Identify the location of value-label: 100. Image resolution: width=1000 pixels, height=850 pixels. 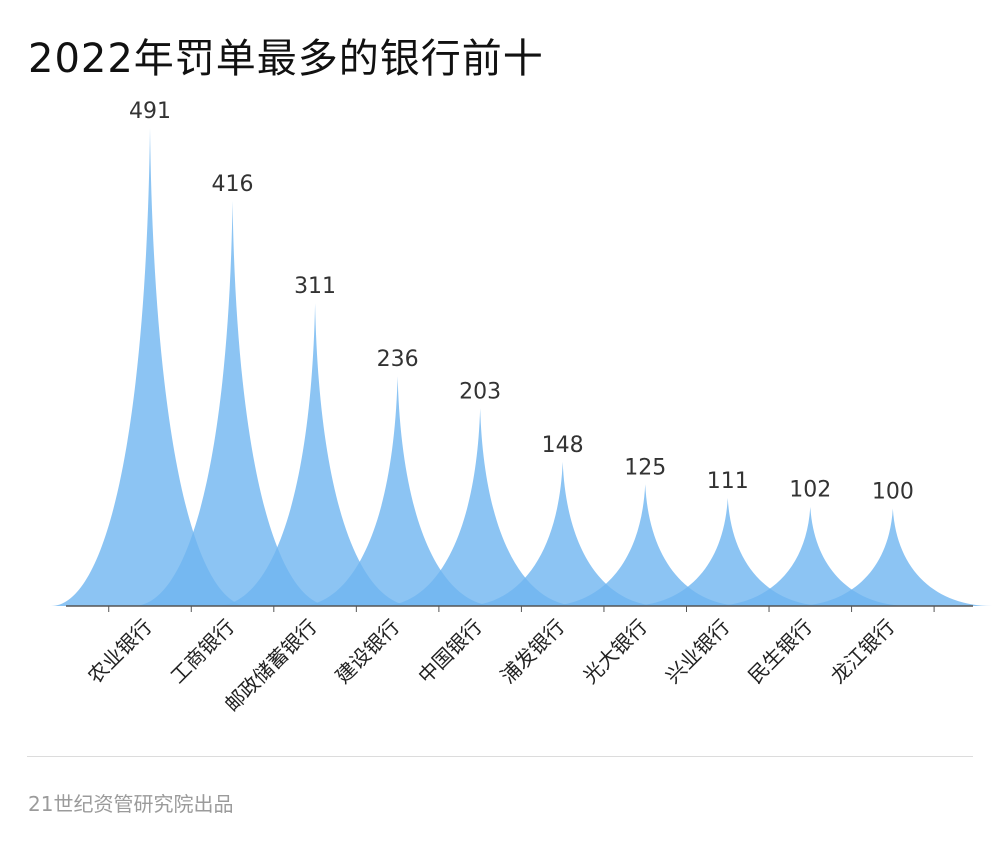
(893, 492).